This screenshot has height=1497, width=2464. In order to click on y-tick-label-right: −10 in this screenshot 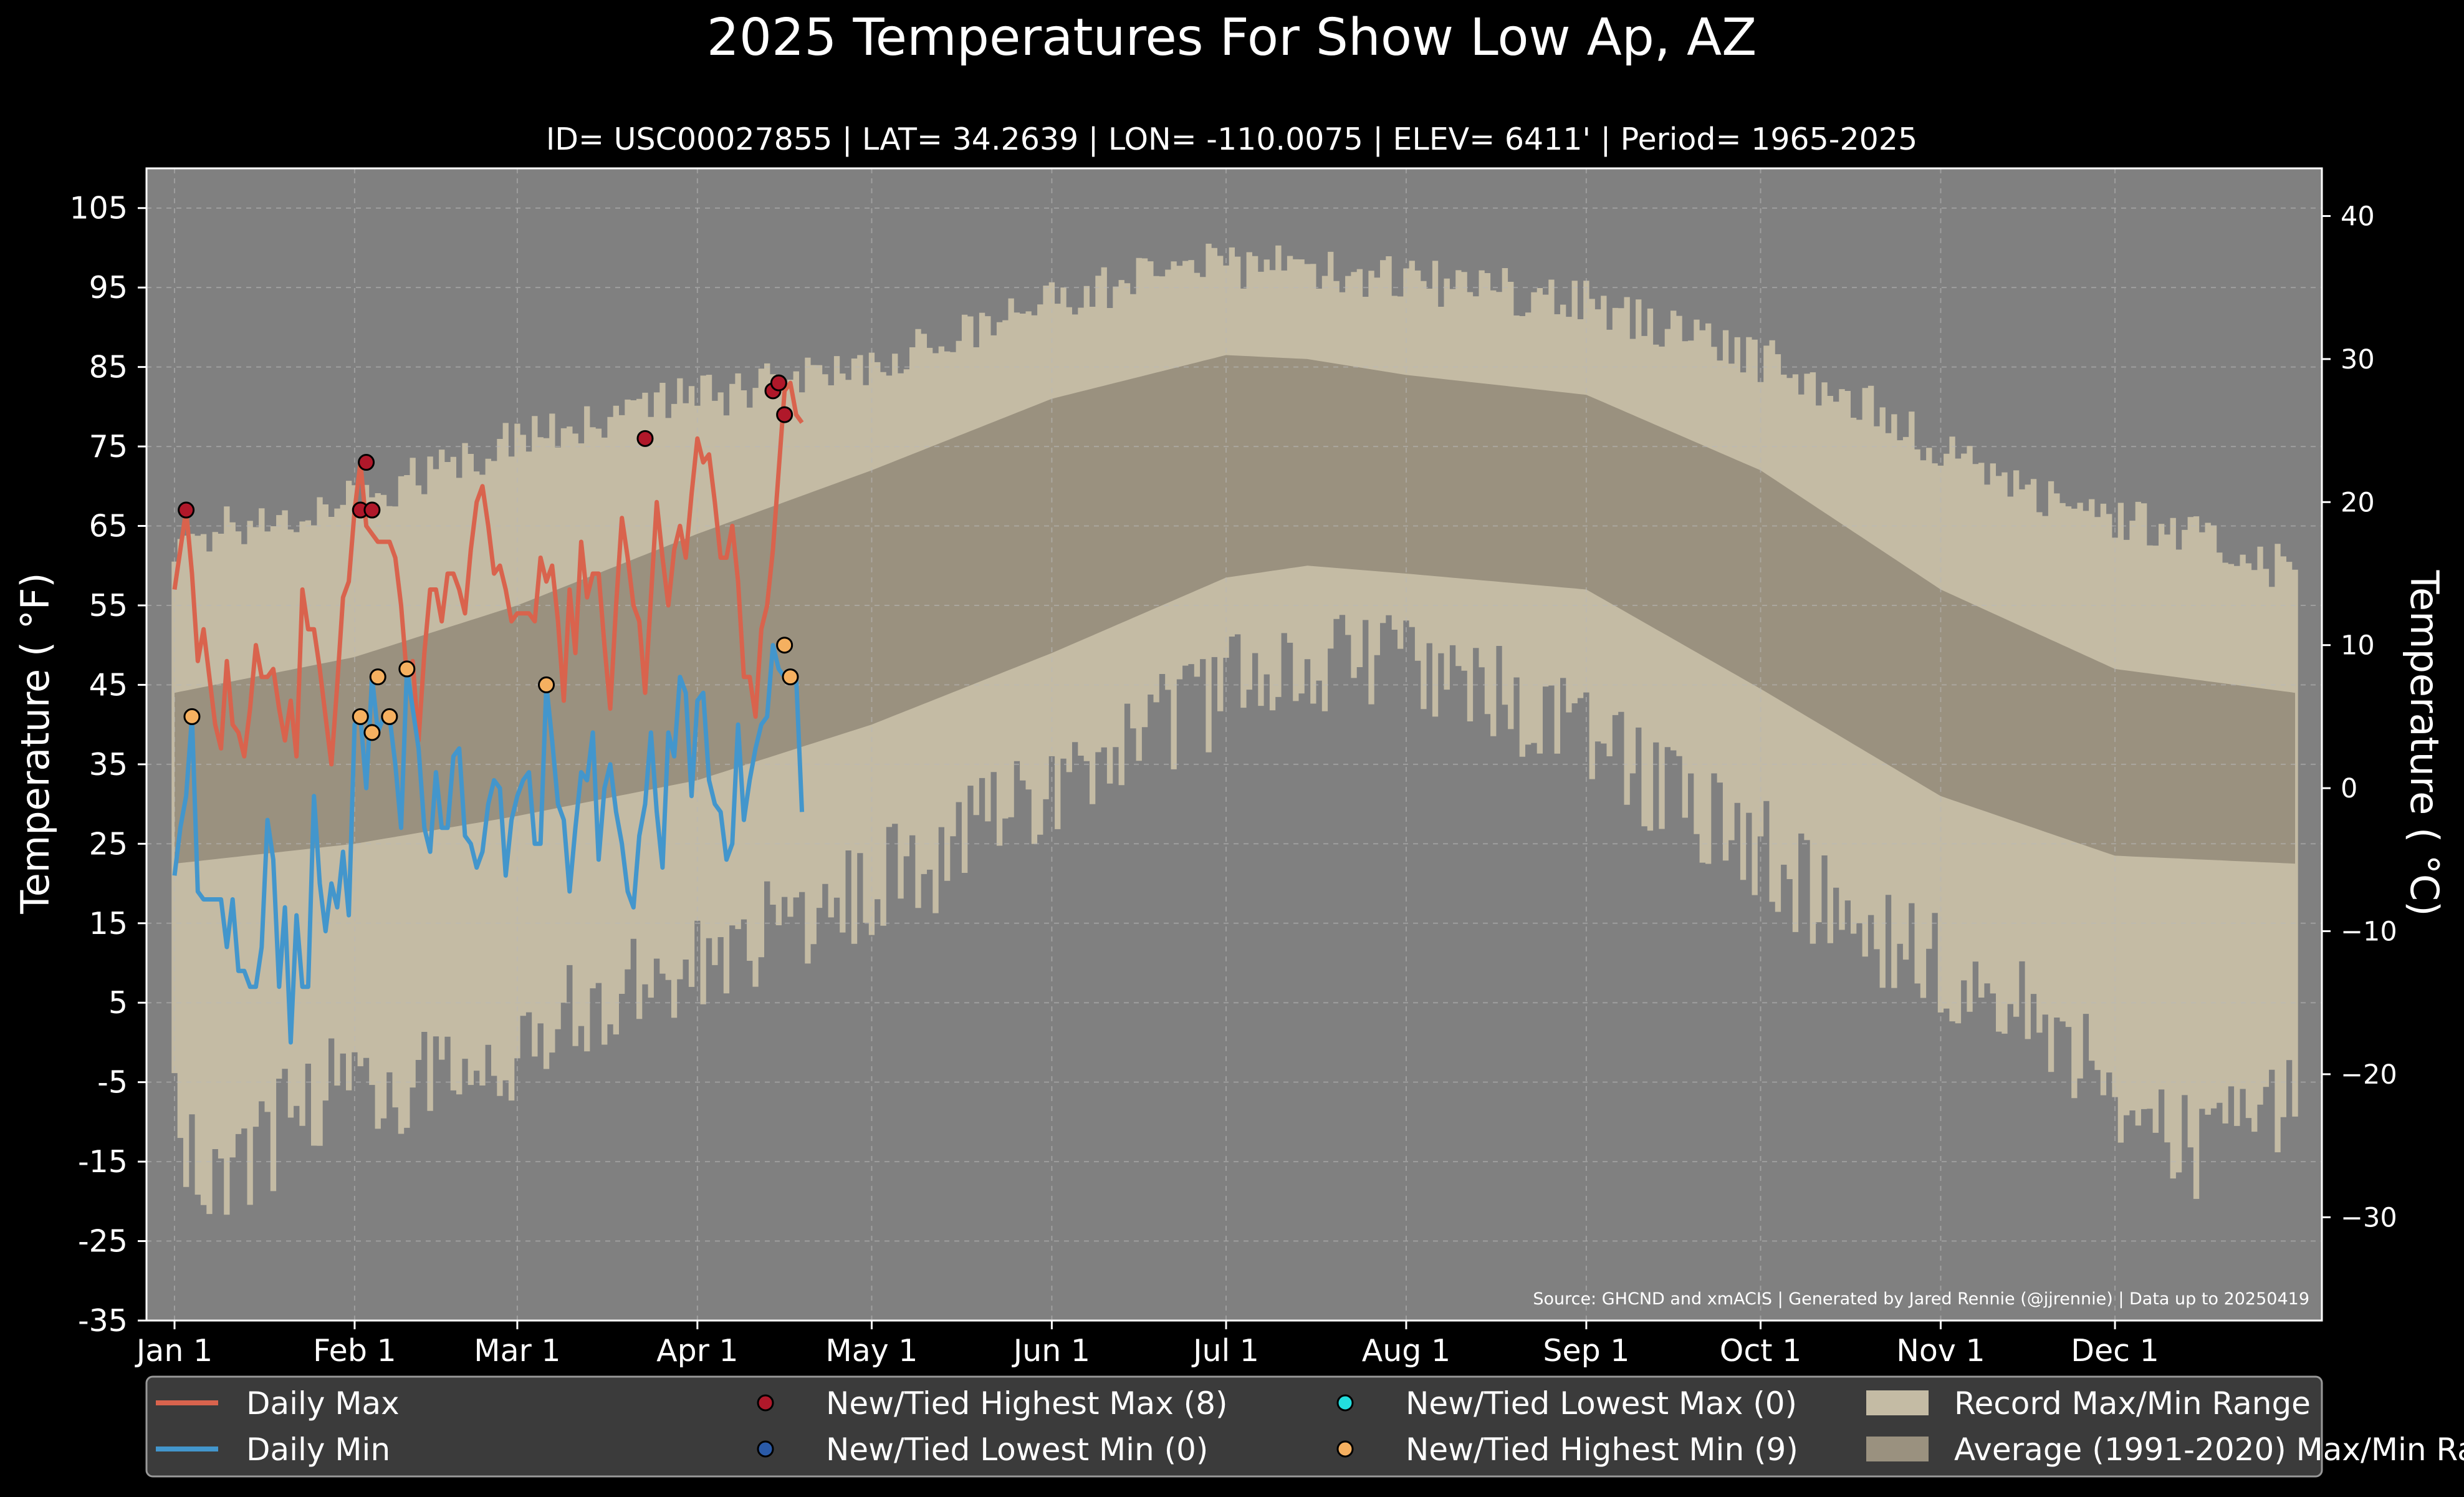, I will do `click(2369, 932)`.